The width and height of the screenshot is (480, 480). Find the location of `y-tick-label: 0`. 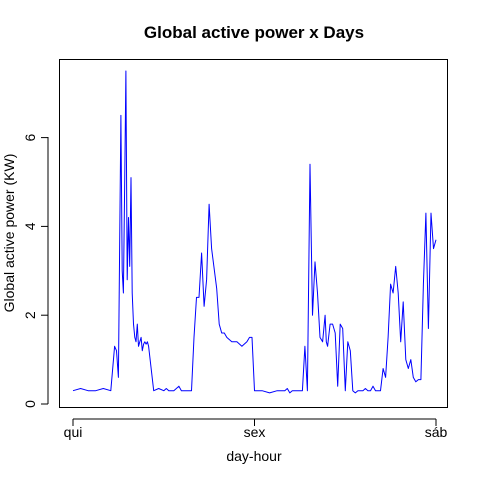

y-tick-label: 0 is located at coordinates (30, 404).